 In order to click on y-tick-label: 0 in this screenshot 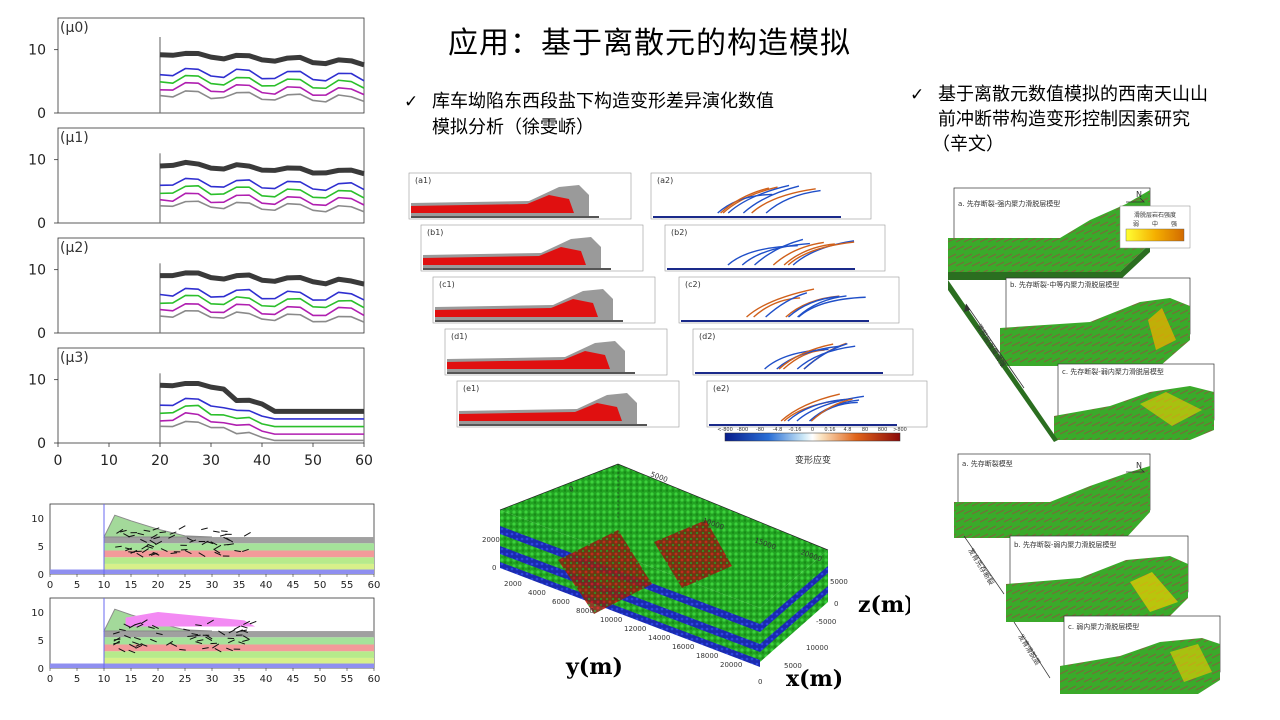, I will do `click(41, 669)`.